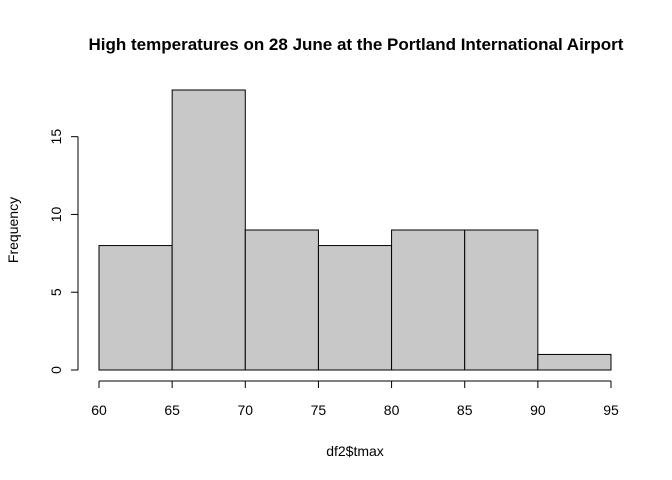 The height and width of the screenshot is (480, 672). What do you see at coordinates (56, 214) in the screenshot?
I see `y-tick-label: 10` at bounding box center [56, 214].